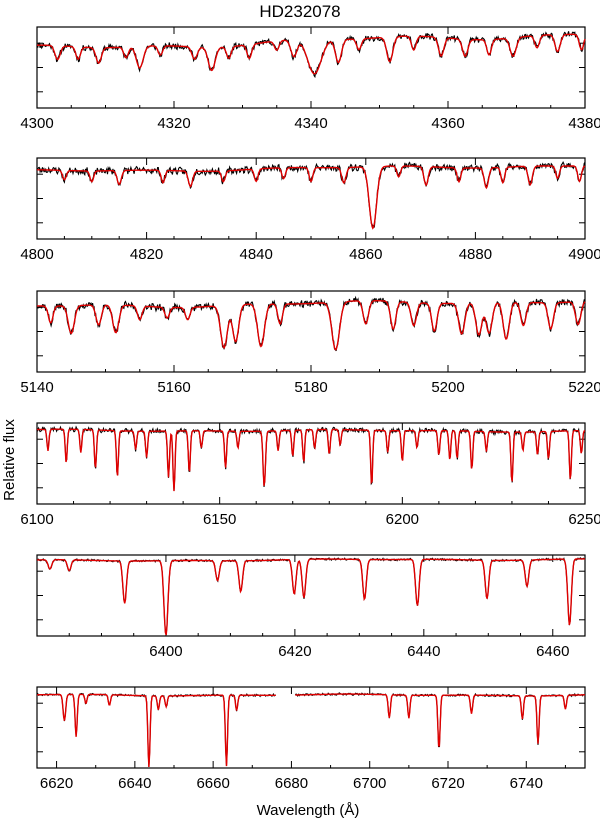  What do you see at coordinates (526, 783) in the screenshot?
I see `x-tick-label: 6740` at bounding box center [526, 783].